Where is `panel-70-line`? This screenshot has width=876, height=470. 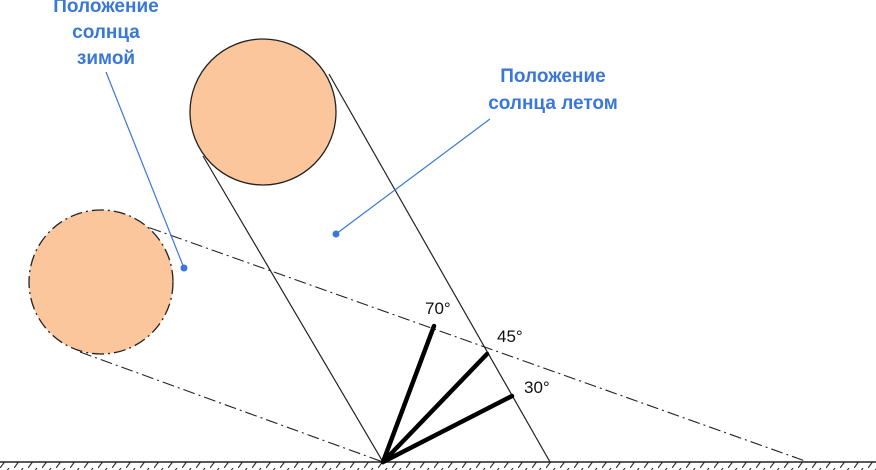 panel-70-line is located at coordinates (408, 394).